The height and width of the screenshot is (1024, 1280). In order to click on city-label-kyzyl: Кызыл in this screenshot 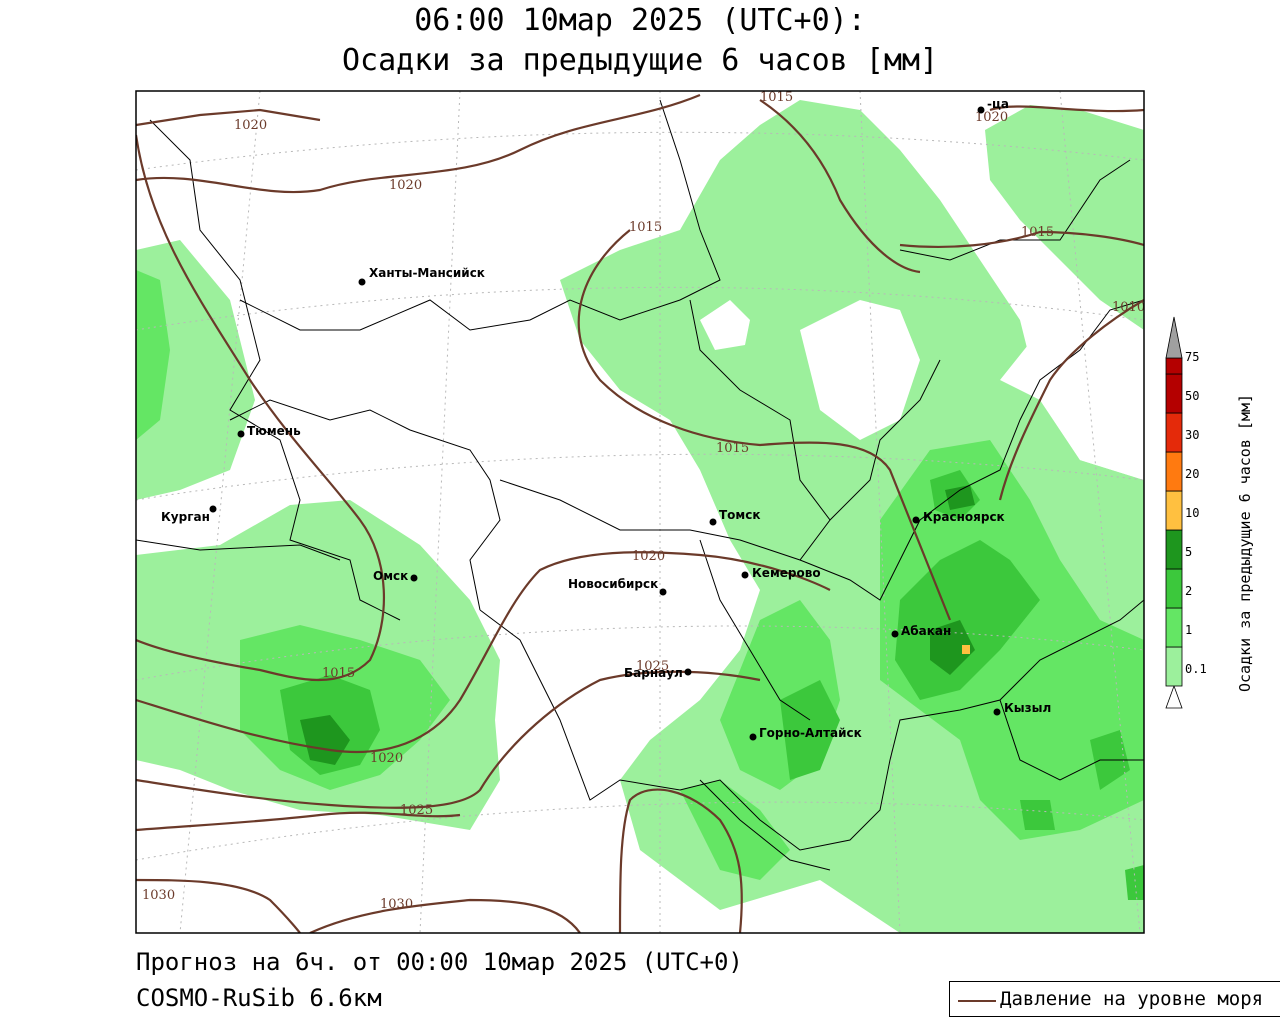, I will do `click(1027, 708)`.